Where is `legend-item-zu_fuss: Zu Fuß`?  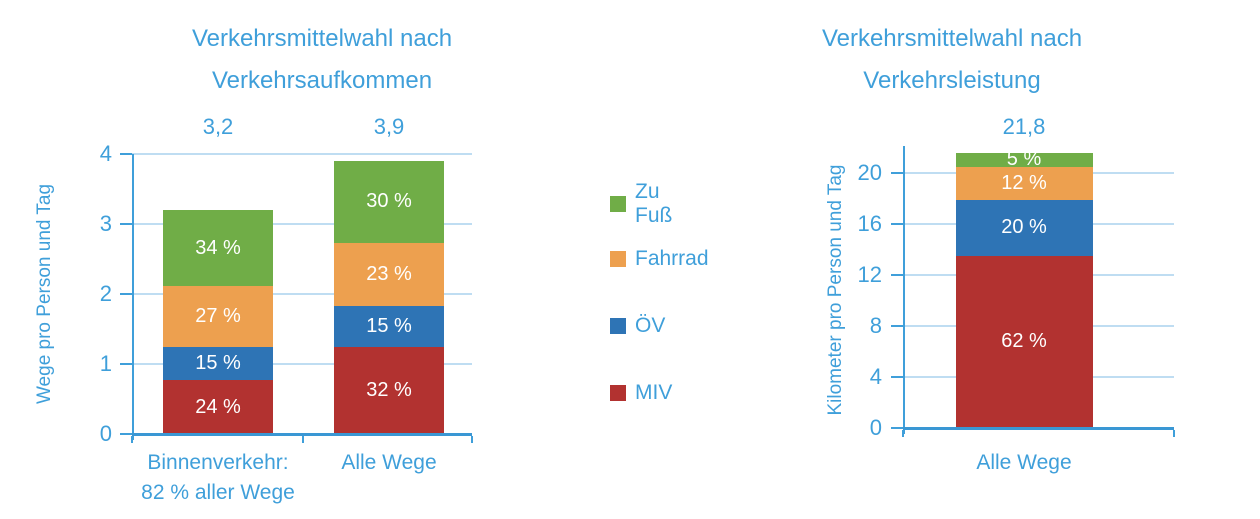 legend-item-zu_fuss: Zu Fuß is located at coordinates (641, 204).